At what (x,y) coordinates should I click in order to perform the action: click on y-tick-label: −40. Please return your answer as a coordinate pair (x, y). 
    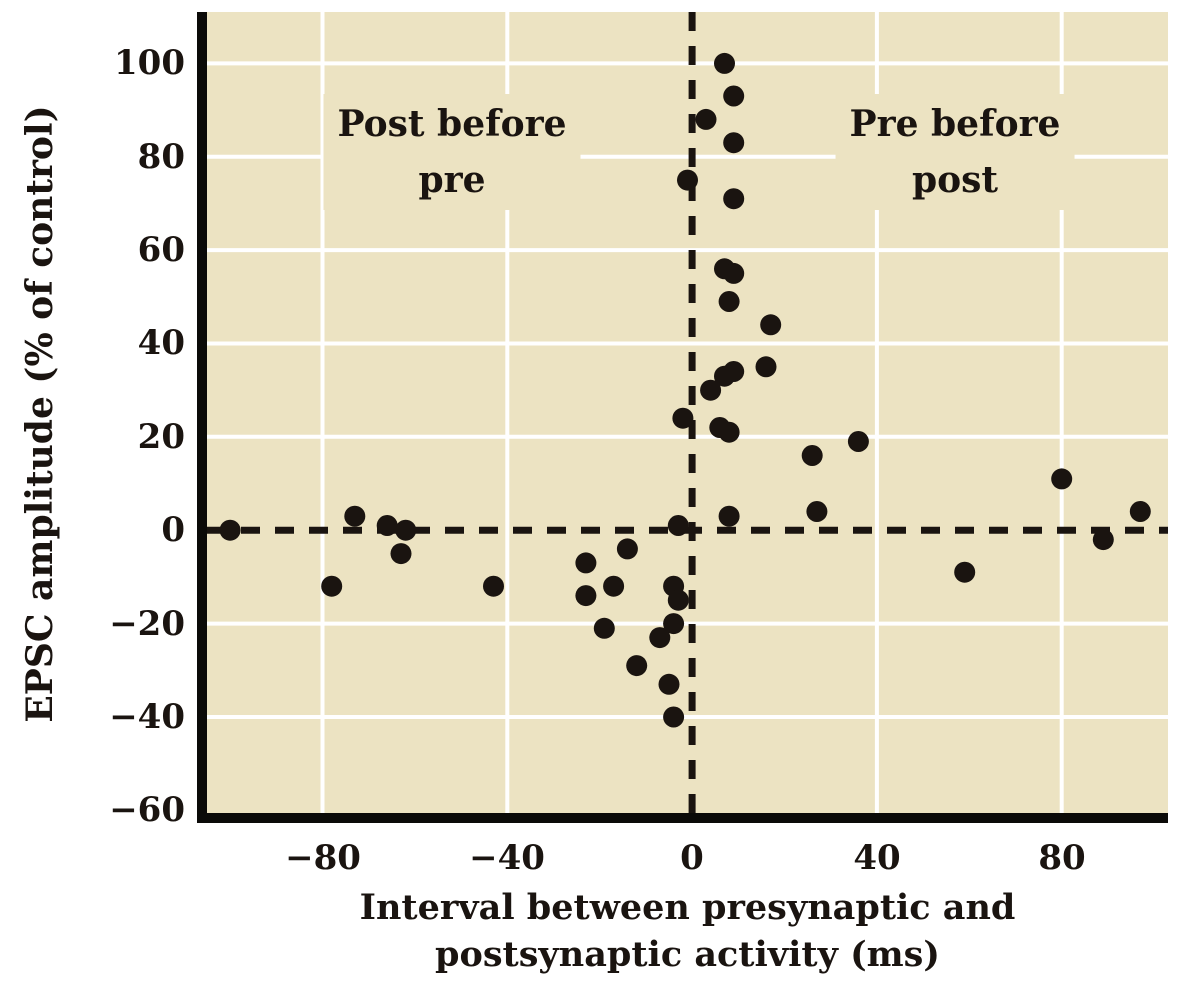
    Looking at the image, I should click on (147, 717).